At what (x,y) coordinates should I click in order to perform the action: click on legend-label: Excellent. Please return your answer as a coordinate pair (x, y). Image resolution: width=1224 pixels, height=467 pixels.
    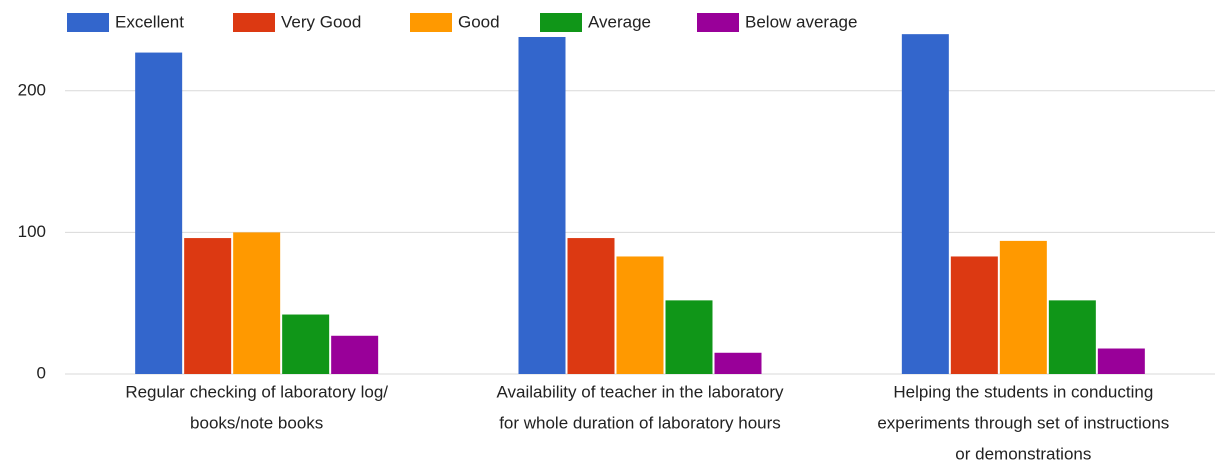
    Looking at the image, I should click on (149, 21).